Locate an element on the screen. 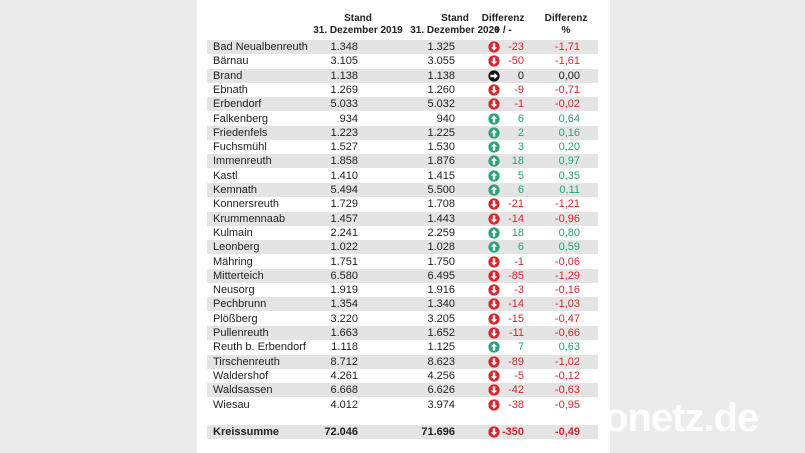 This screenshot has height=453, width=805. value-2020: 3.205 is located at coordinates (441, 318).